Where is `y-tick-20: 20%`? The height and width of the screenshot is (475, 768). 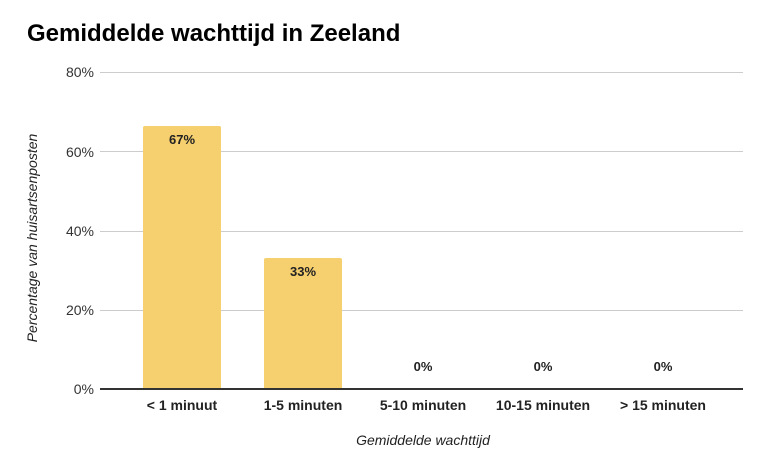 y-tick-20: 20% is located at coordinates (79, 310).